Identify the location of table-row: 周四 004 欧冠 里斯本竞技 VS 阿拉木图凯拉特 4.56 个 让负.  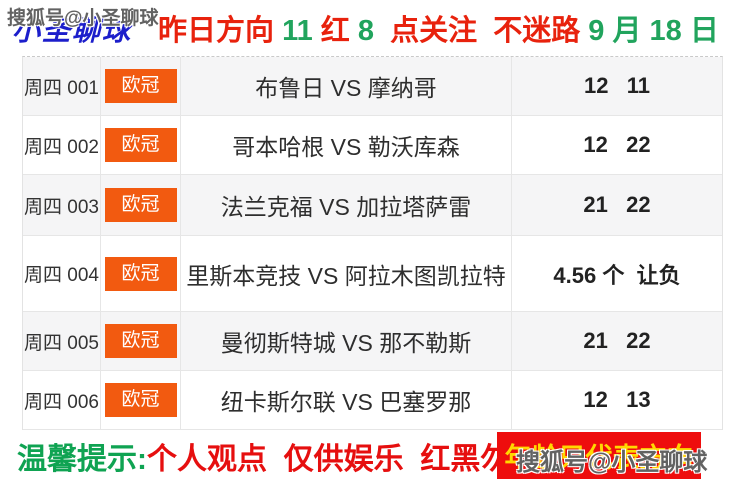
(372, 274).